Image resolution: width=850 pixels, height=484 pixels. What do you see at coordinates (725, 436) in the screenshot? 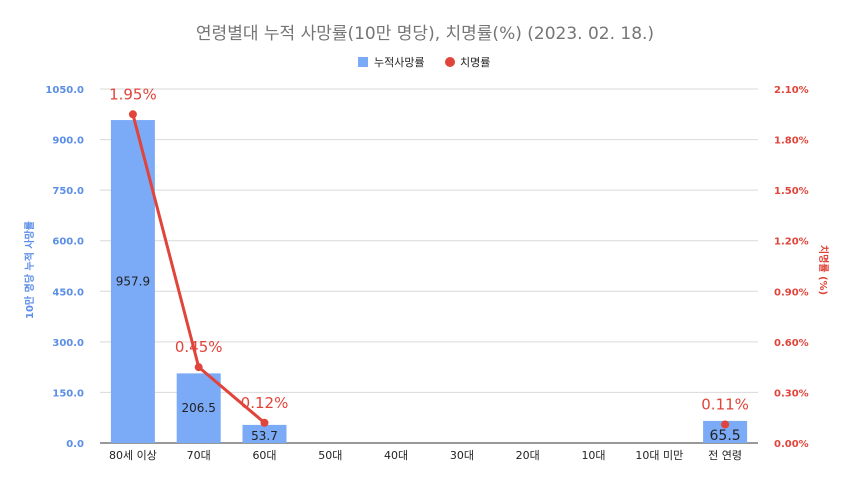
I see `bar-value-label: 65.5` at bounding box center [725, 436].